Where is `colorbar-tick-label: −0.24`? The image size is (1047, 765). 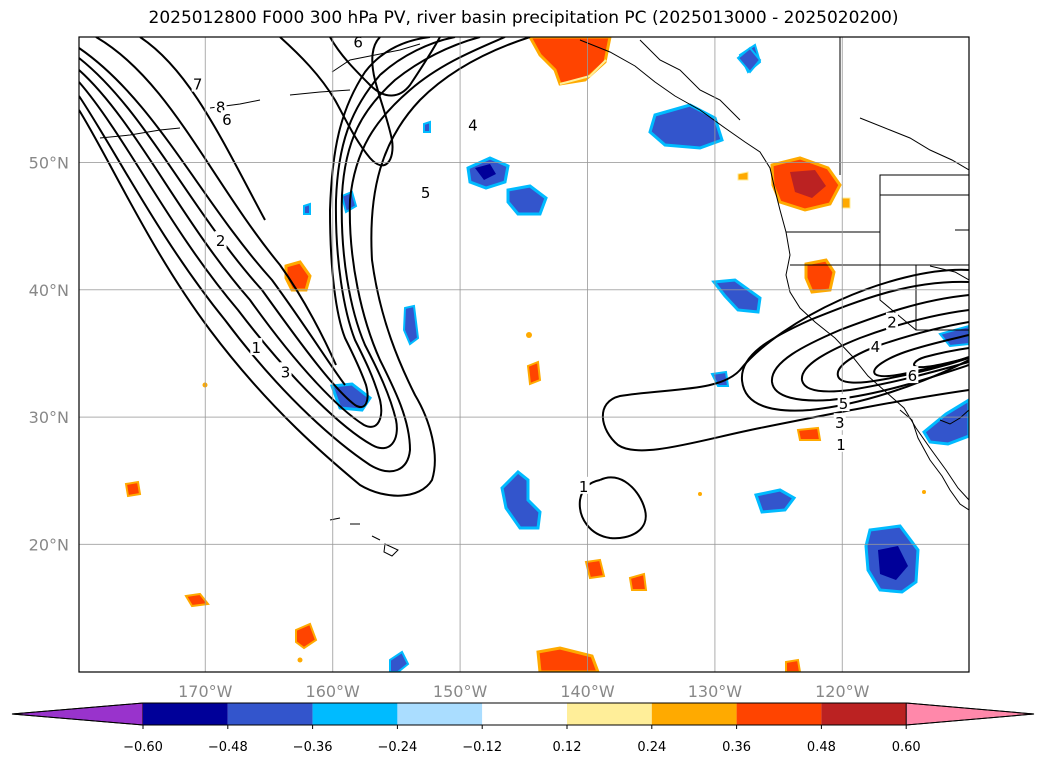 colorbar-tick-label: −0.24 is located at coordinates (397, 747).